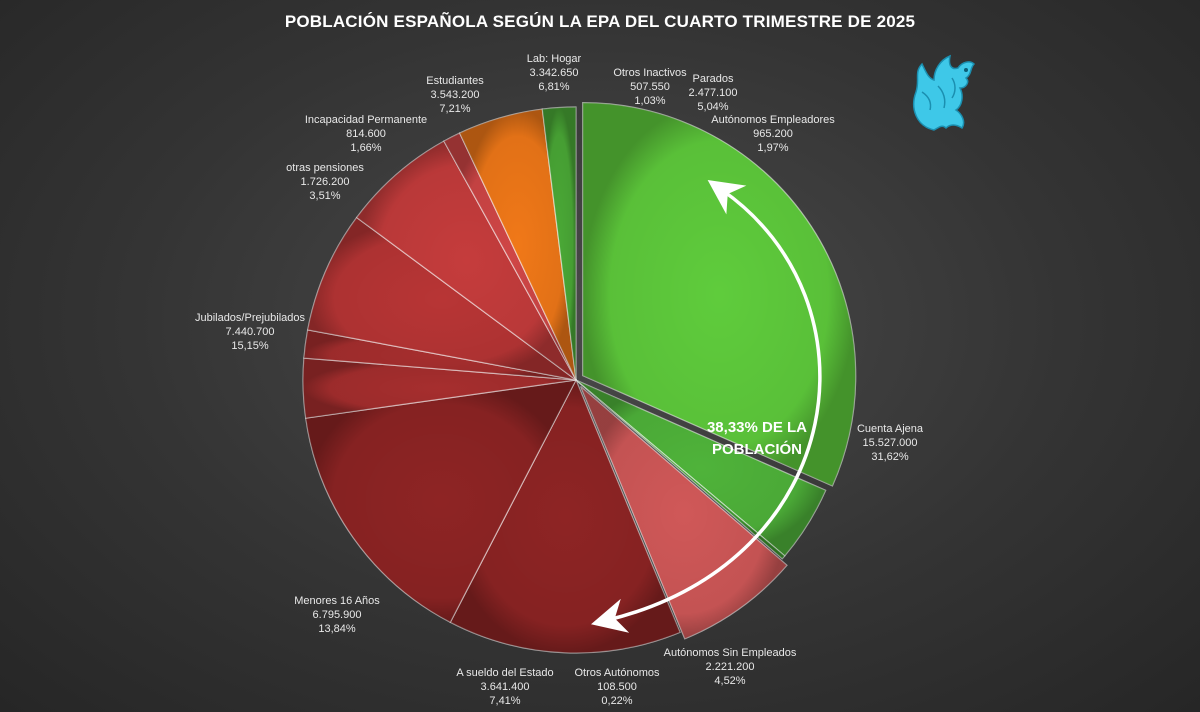 The height and width of the screenshot is (712, 1200). What do you see at coordinates (337, 629) in the screenshot?
I see `slice-label-percent: 13,84%` at bounding box center [337, 629].